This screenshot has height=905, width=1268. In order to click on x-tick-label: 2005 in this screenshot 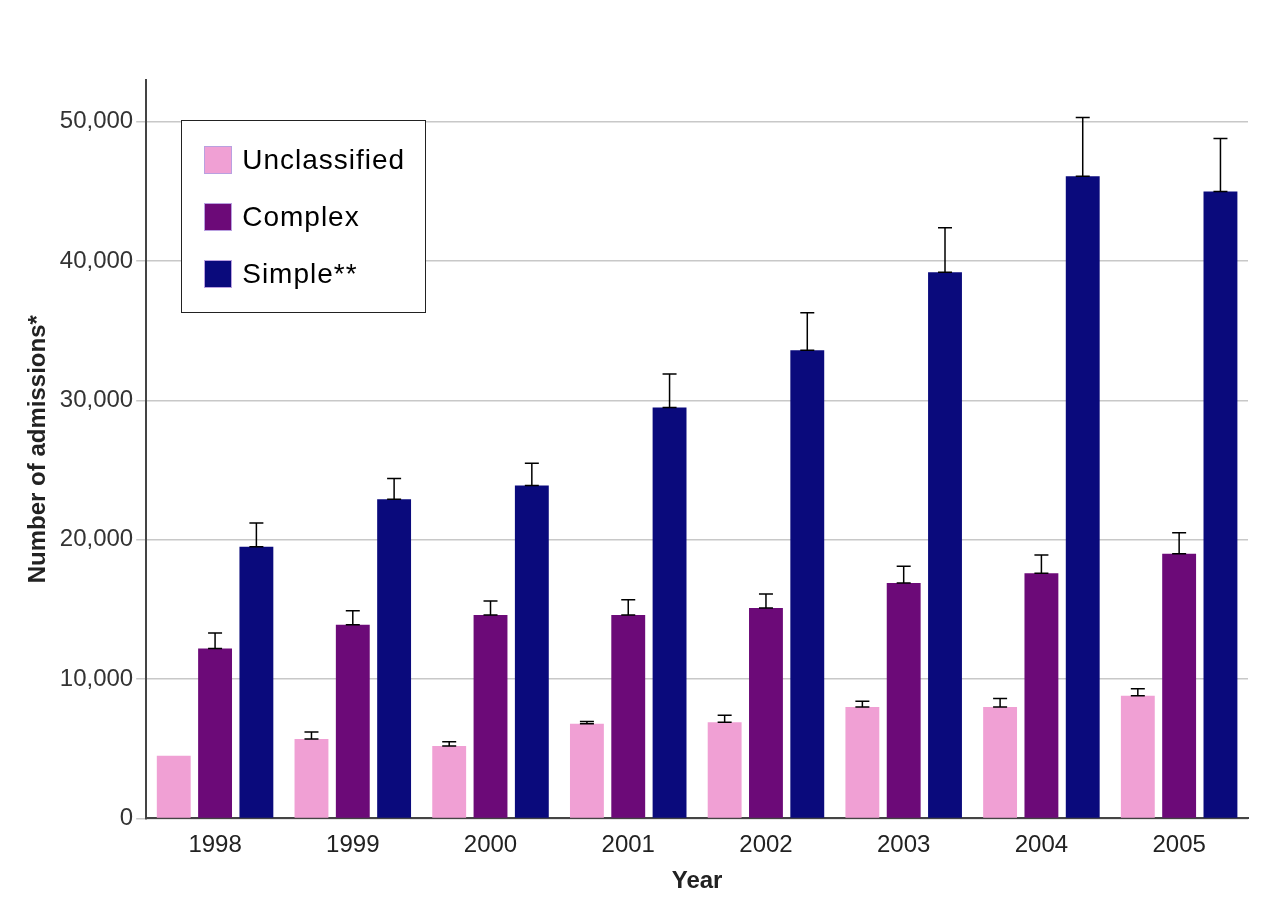, I will do `click(1179, 844)`.